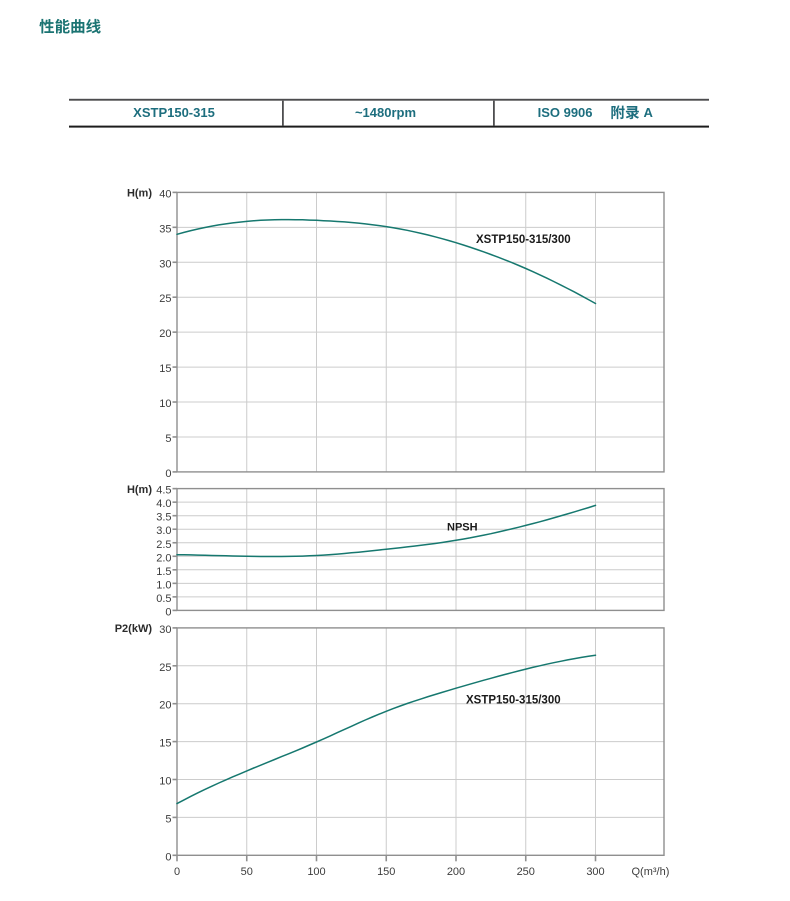 This screenshot has height=901, width=790. What do you see at coordinates (385, 112) in the screenshot?
I see `svg-text: ~1480rpm` at bounding box center [385, 112].